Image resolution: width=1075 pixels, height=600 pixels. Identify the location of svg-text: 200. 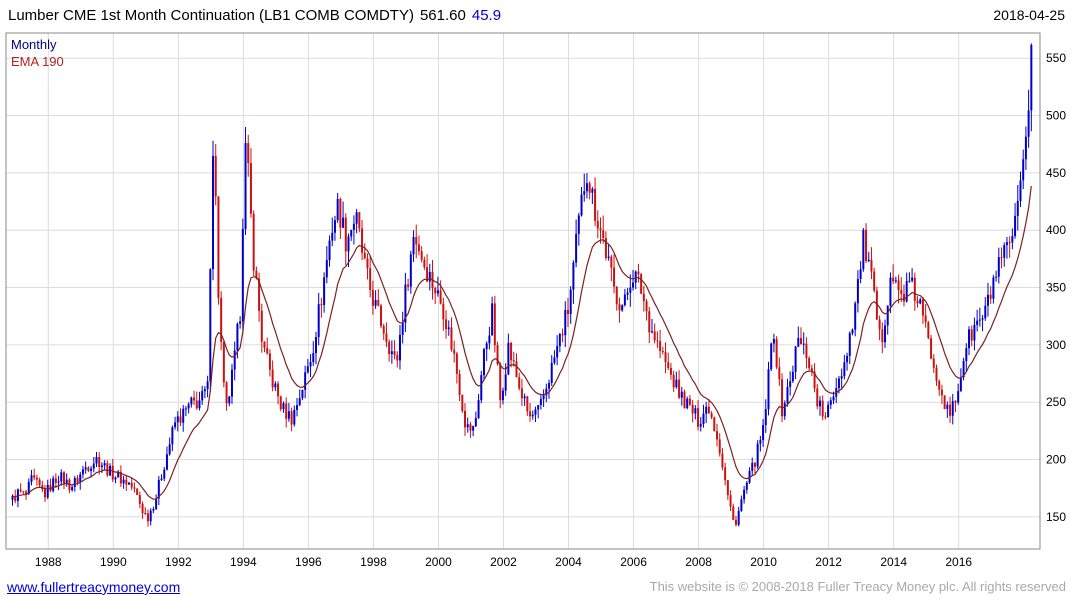
(1056, 460).